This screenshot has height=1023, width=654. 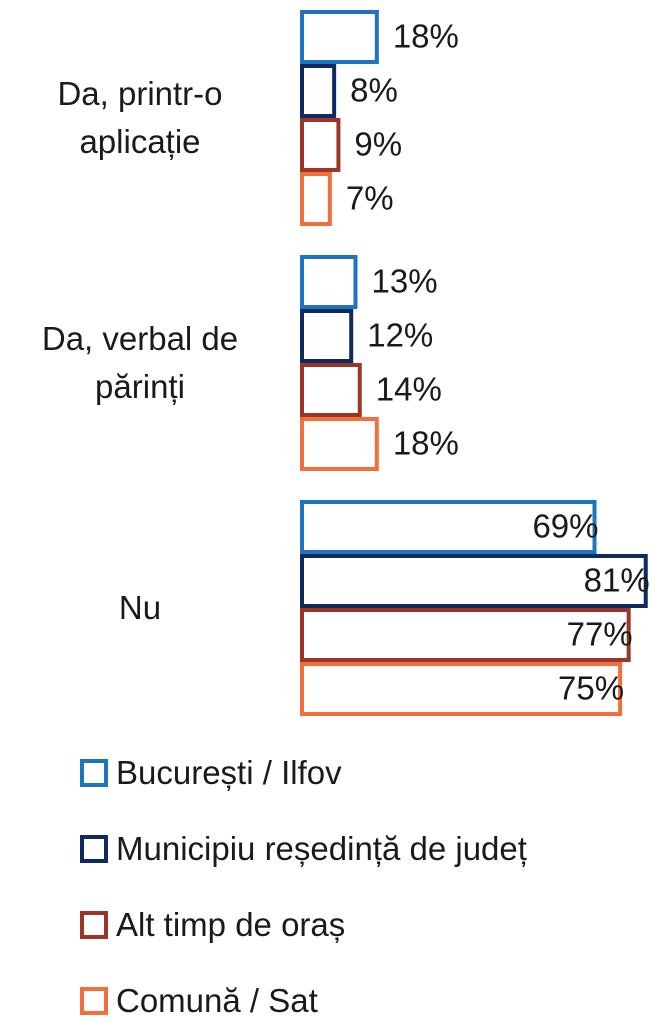 What do you see at coordinates (374, 90) in the screenshot?
I see `value-label: 8%` at bounding box center [374, 90].